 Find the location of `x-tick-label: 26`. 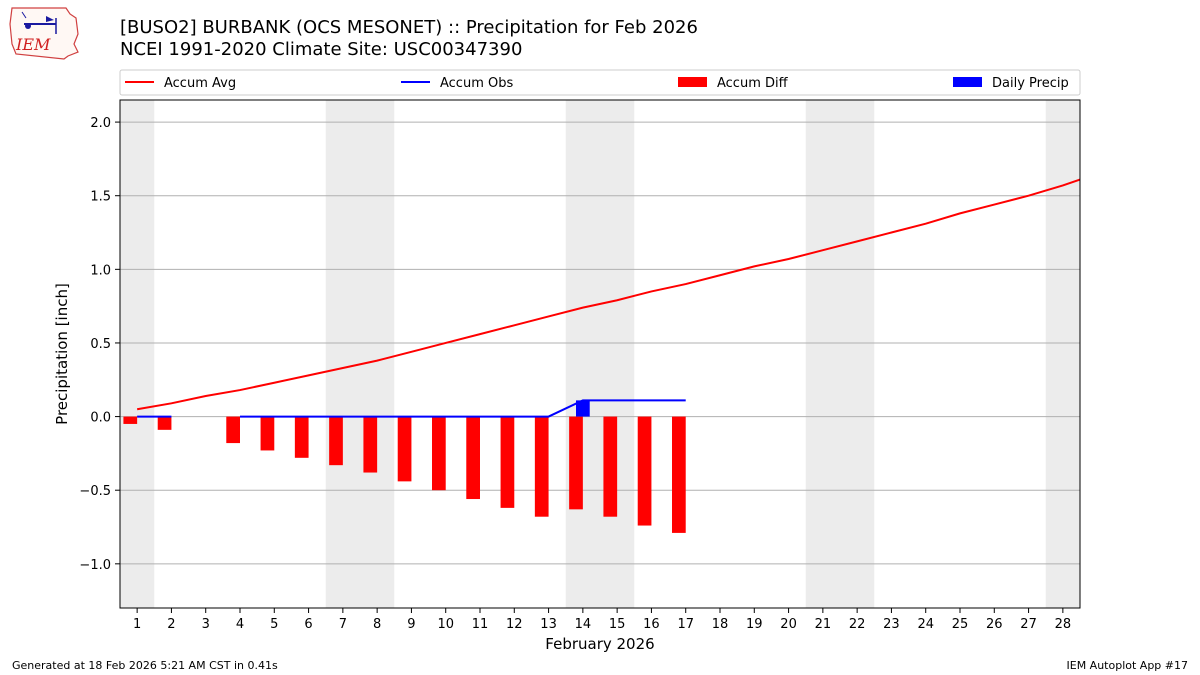

x-tick-label: 26 is located at coordinates (994, 624).